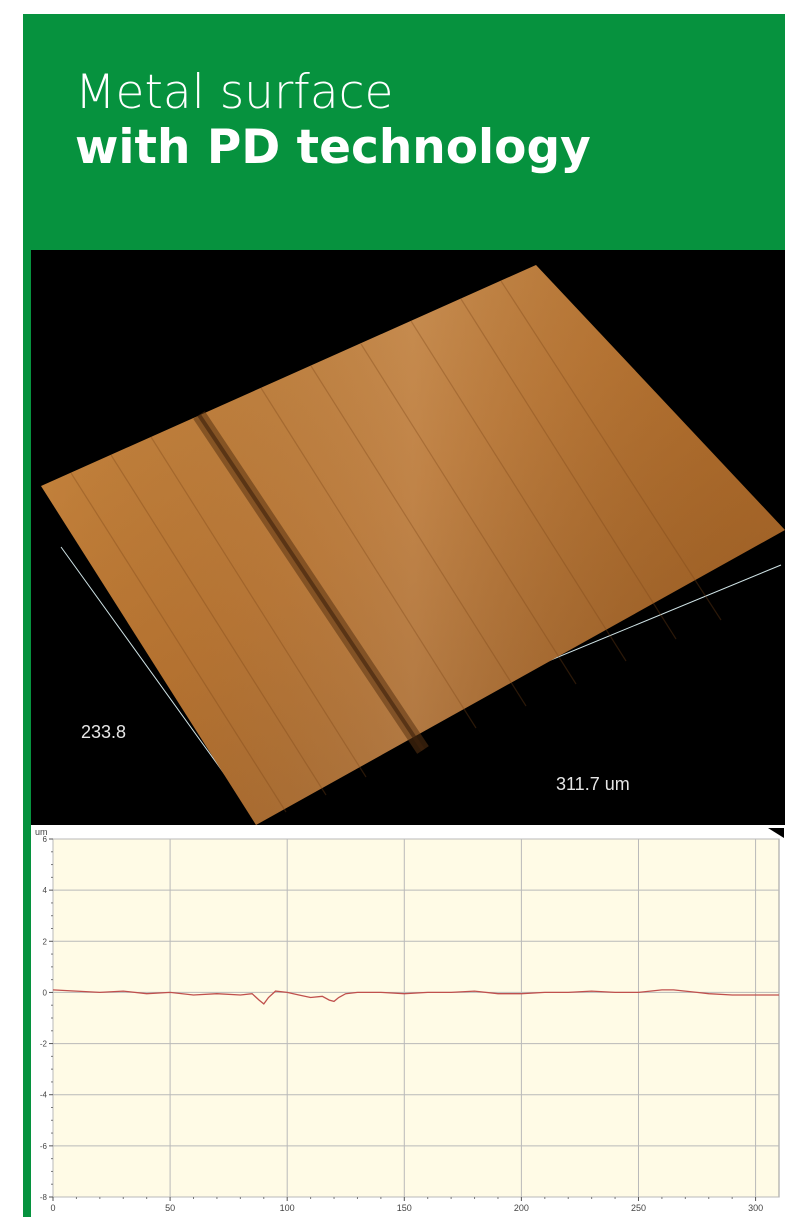 The width and height of the screenshot is (785, 1222). I want to click on title-line-2: with PD technology, so click(333, 147).